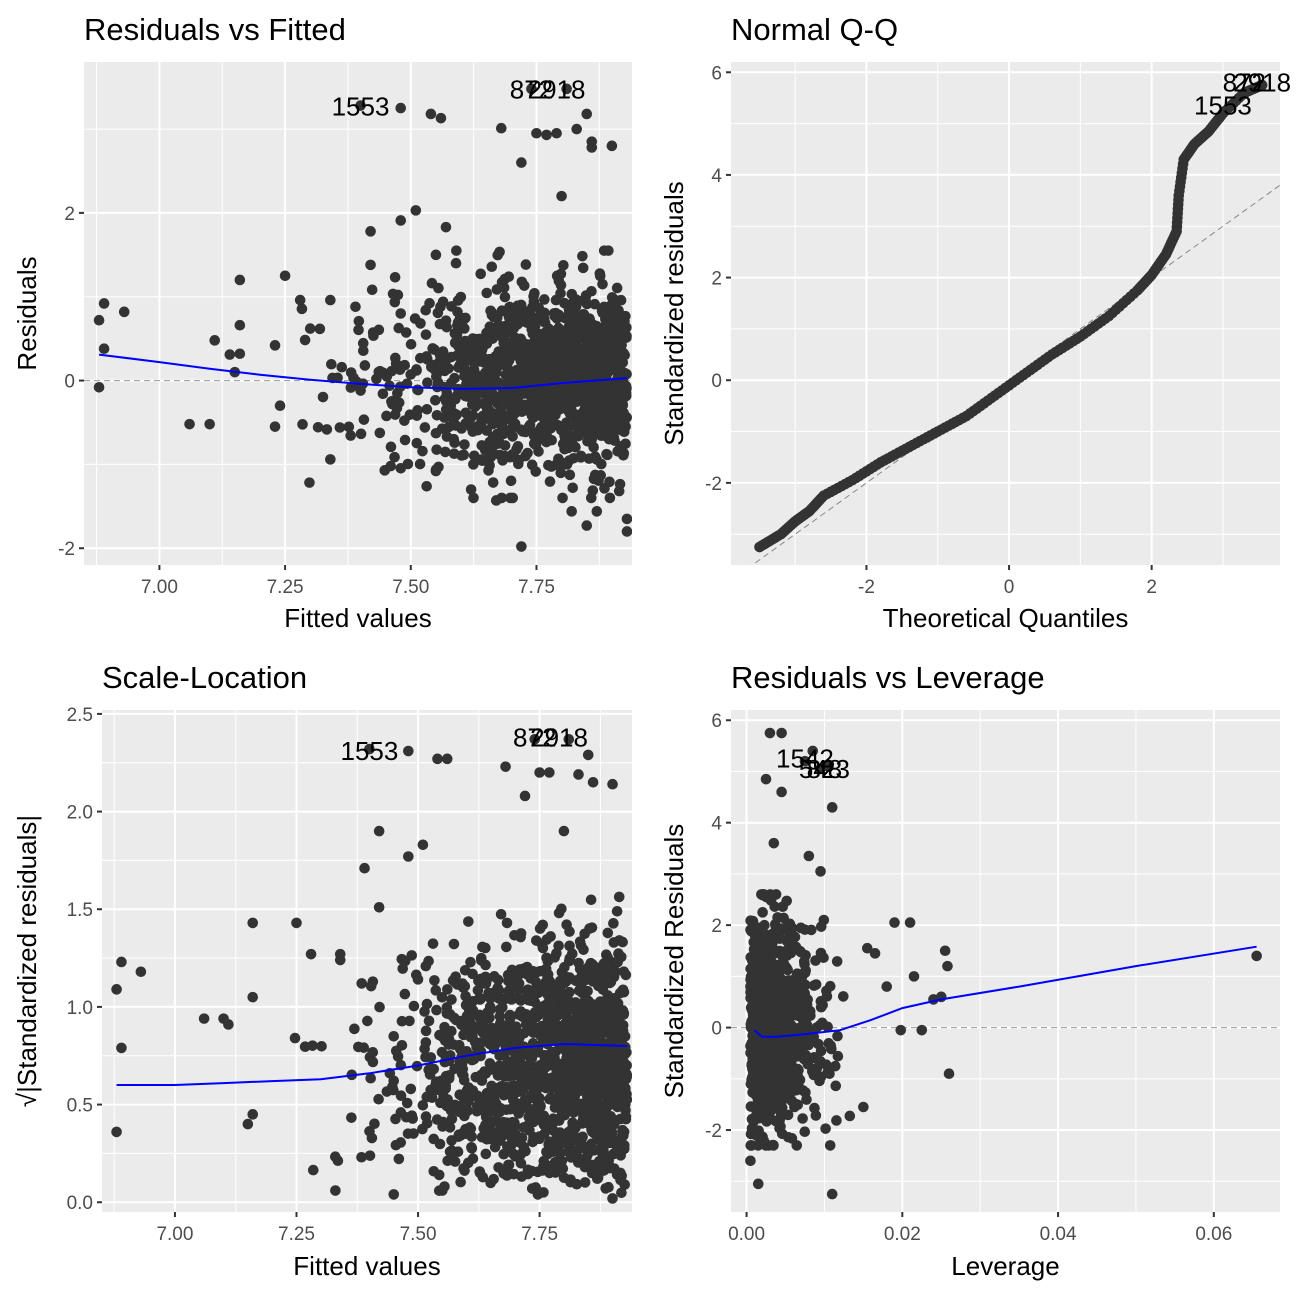  I want to click on x-tick-label: 0.02, so click(902, 1234).